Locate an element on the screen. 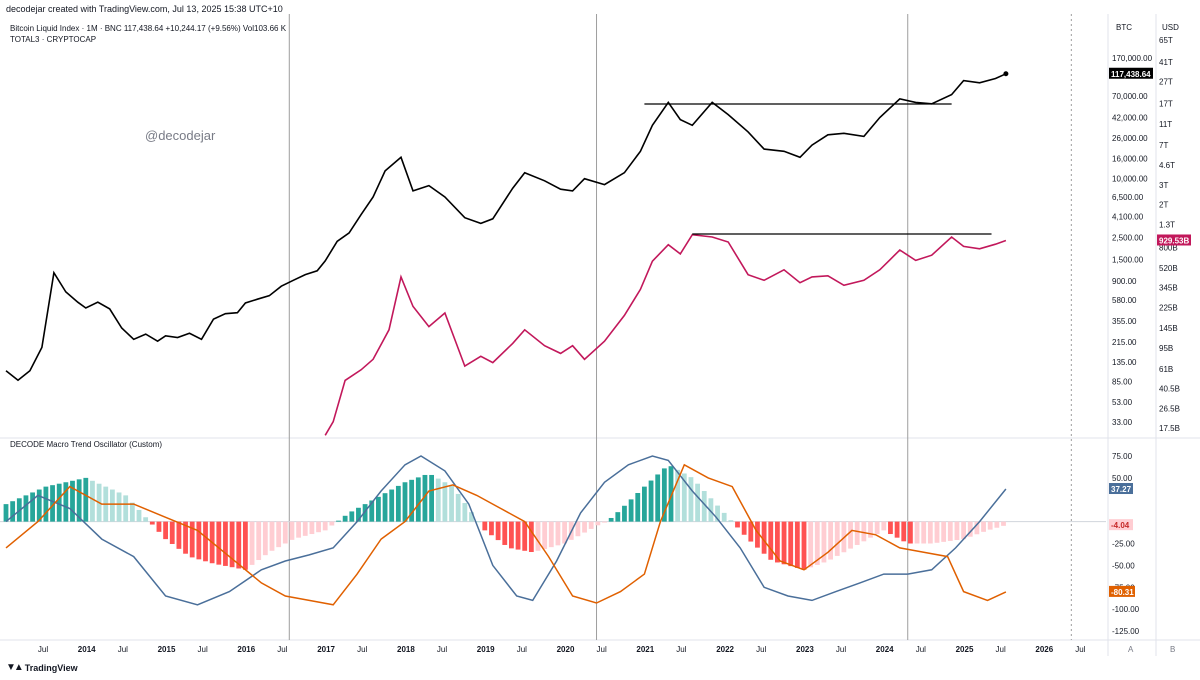 The height and width of the screenshot is (680, 1200). osc-hist-last-label: -4.04 is located at coordinates (1120, 525).